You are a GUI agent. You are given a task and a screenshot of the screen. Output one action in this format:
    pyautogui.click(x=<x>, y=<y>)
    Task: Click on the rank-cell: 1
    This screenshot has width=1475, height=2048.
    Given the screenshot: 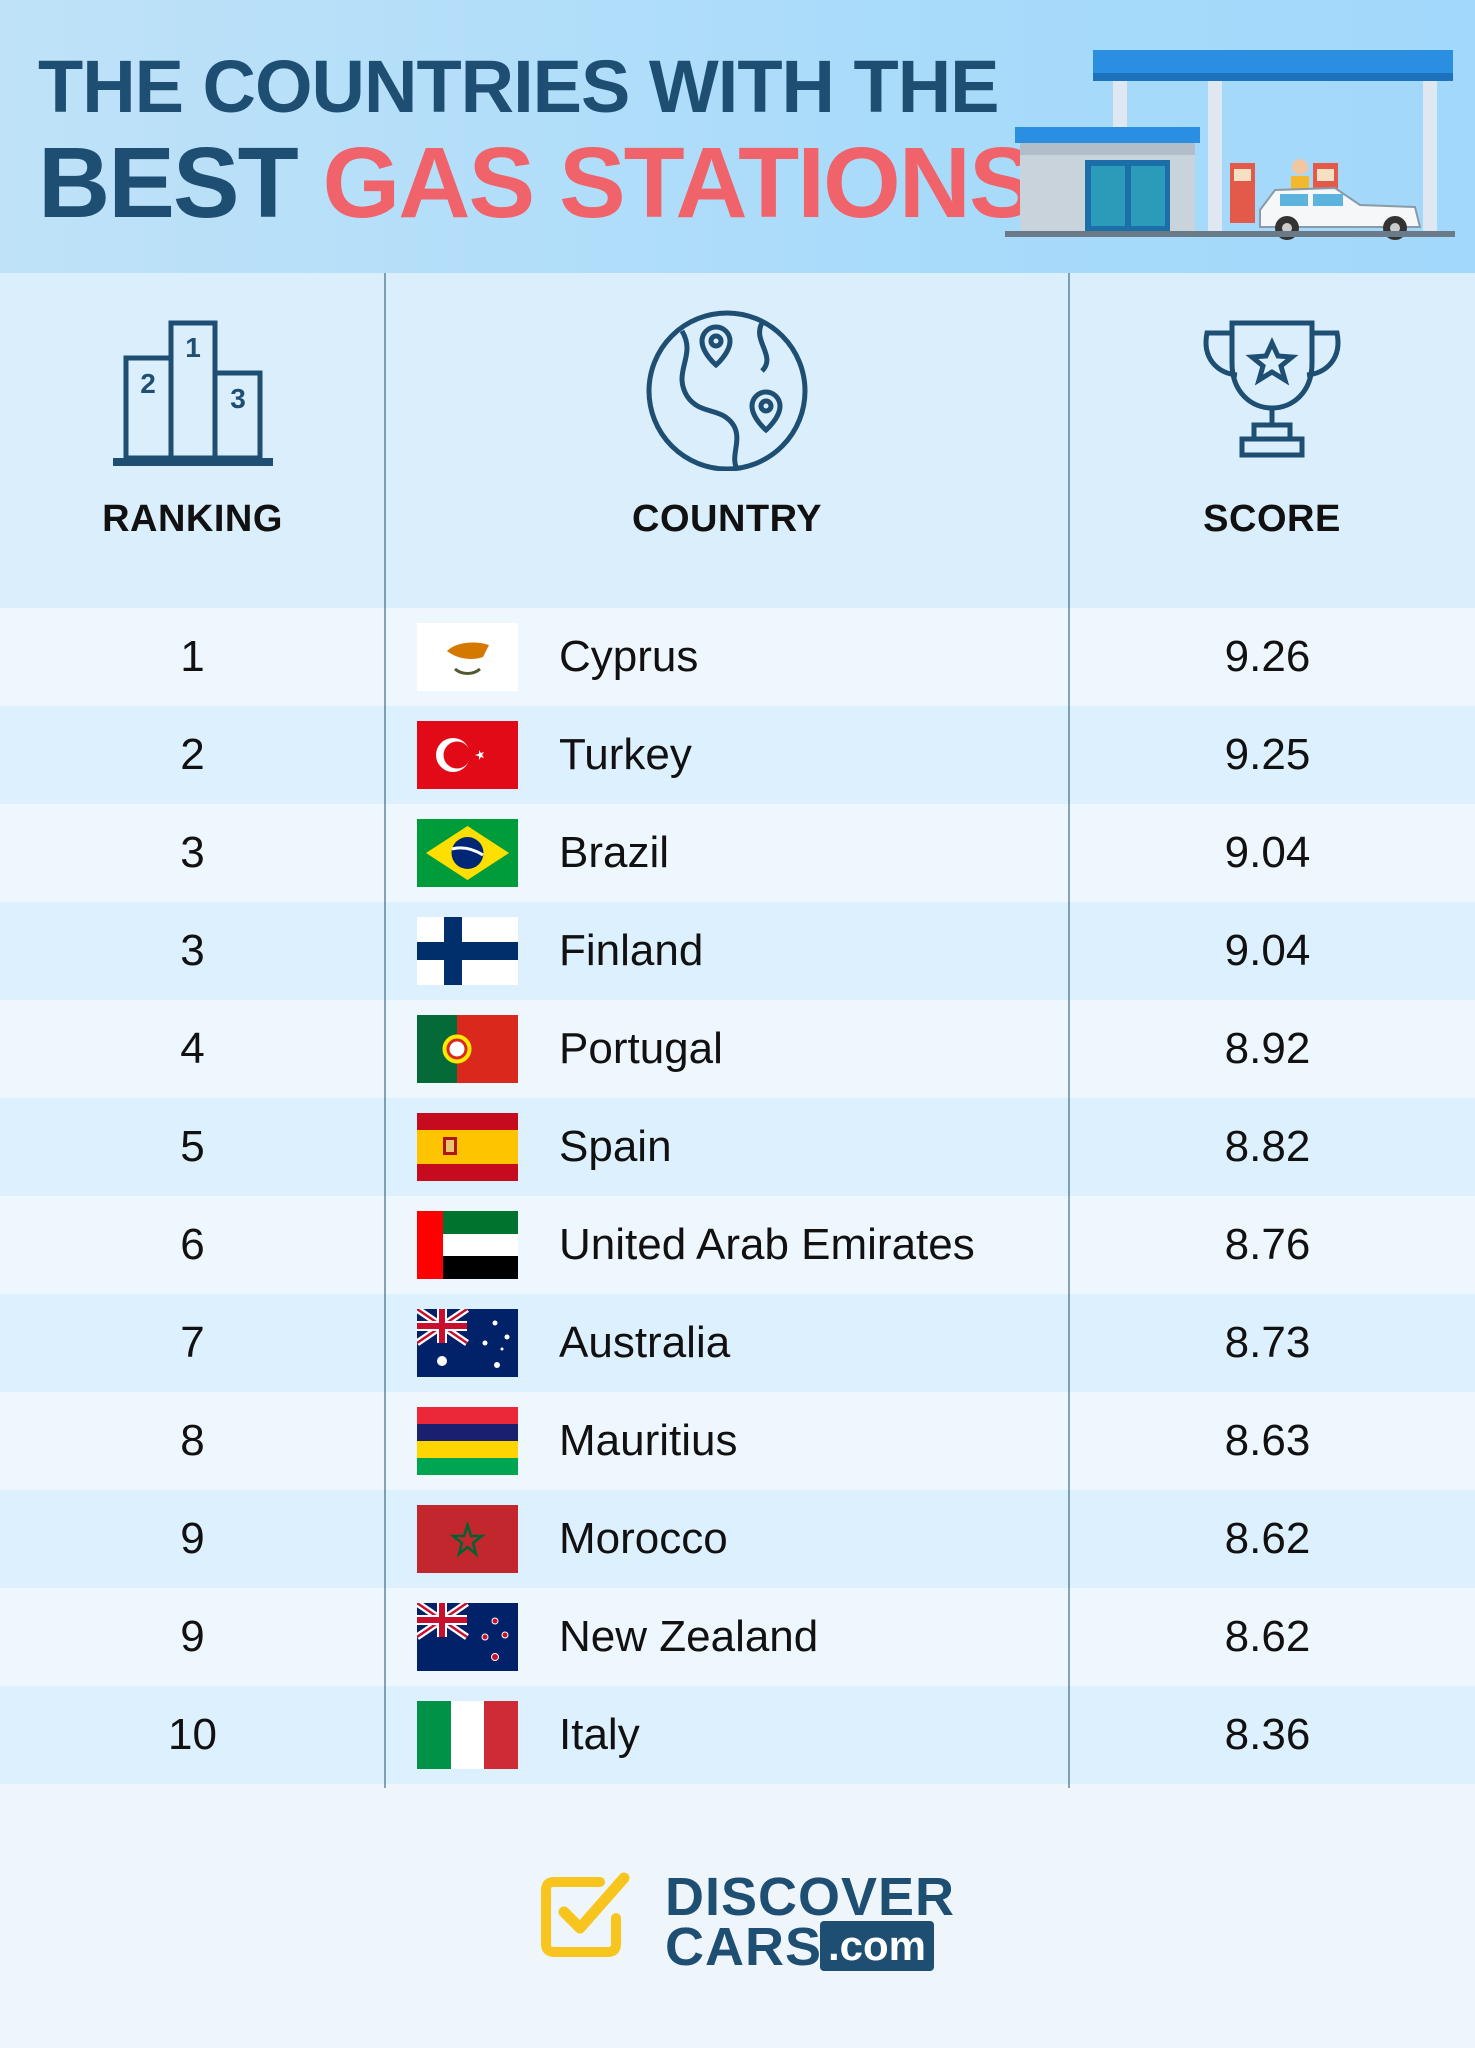 What is the action you would take?
    pyautogui.click(x=192, y=656)
    